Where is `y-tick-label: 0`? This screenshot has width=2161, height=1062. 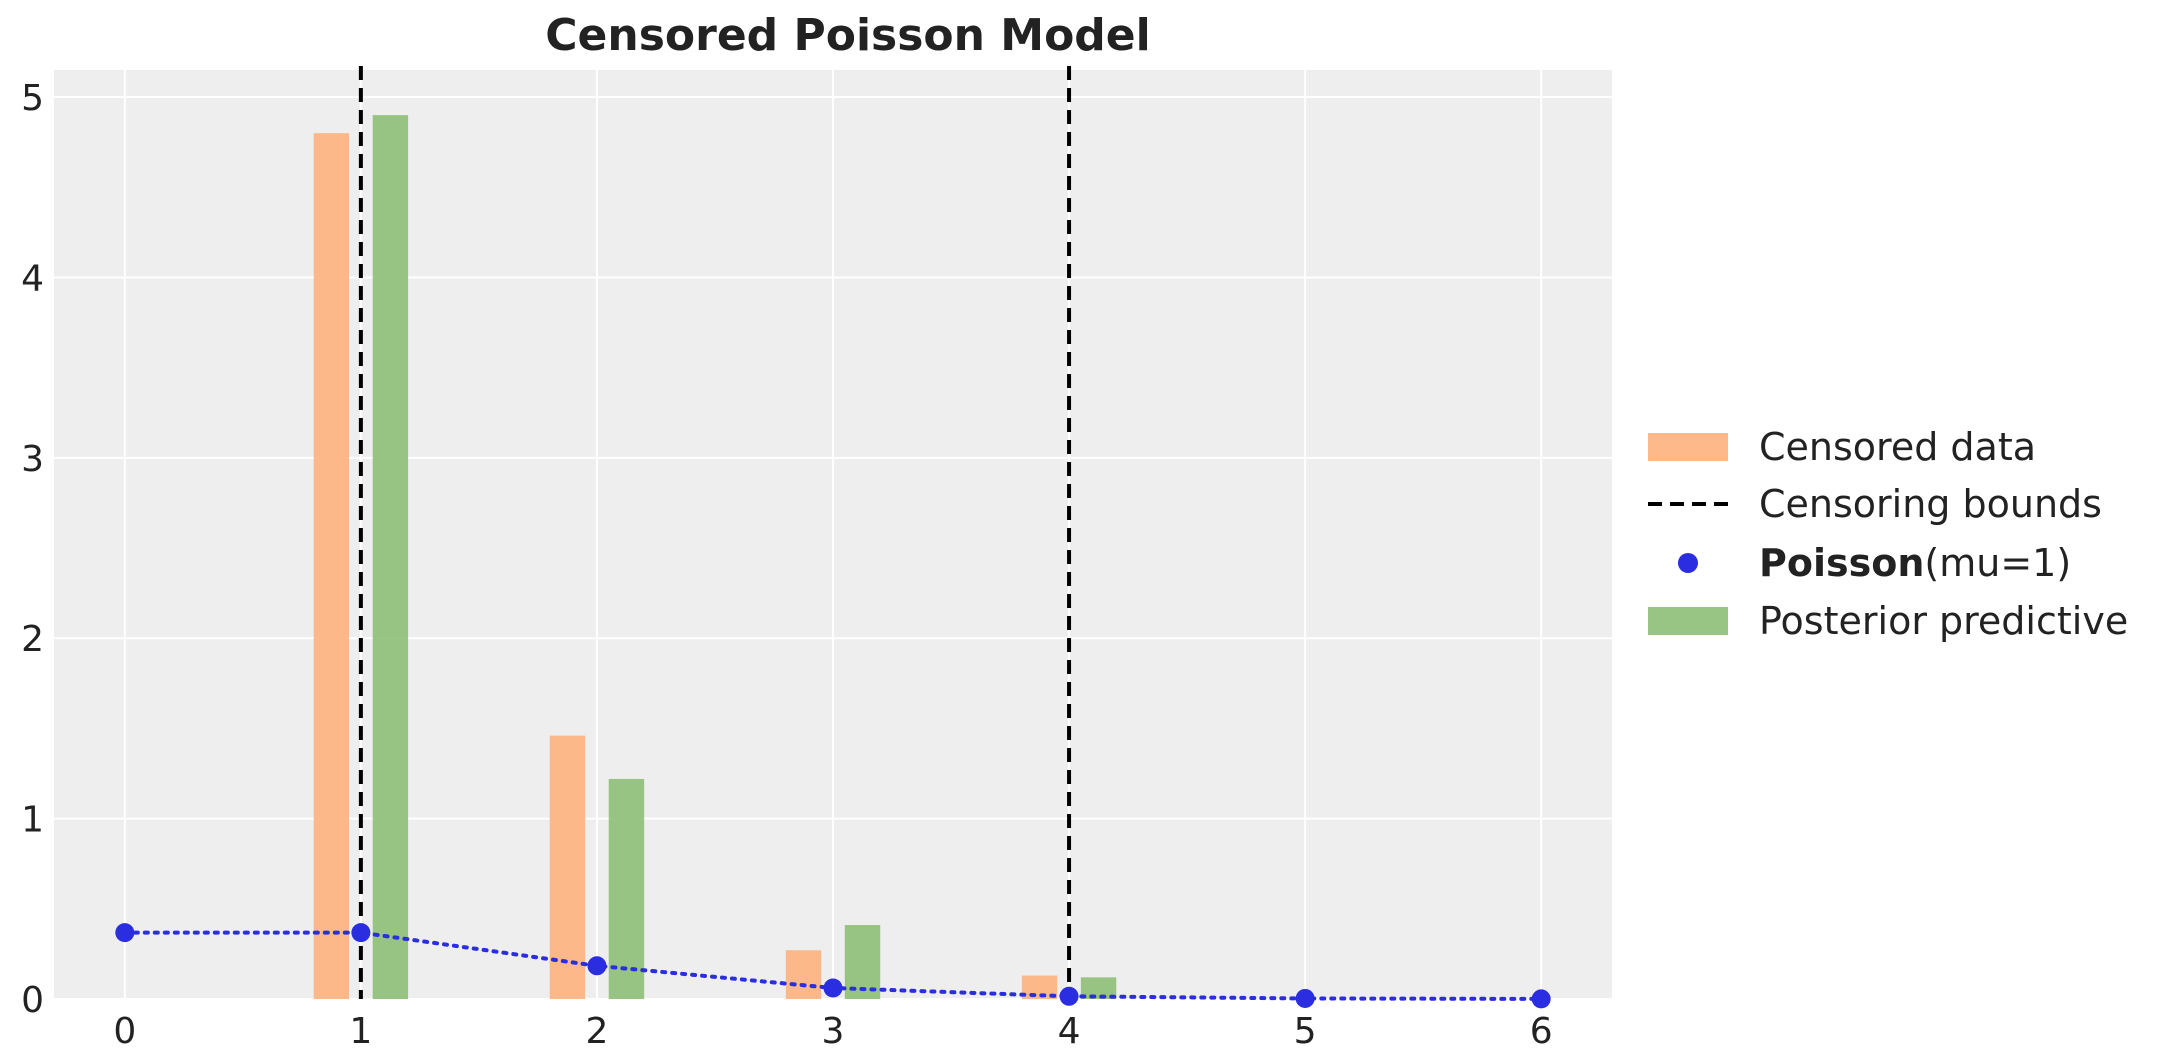 y-tick-label: 0 is located at coordinates (32, 1000).